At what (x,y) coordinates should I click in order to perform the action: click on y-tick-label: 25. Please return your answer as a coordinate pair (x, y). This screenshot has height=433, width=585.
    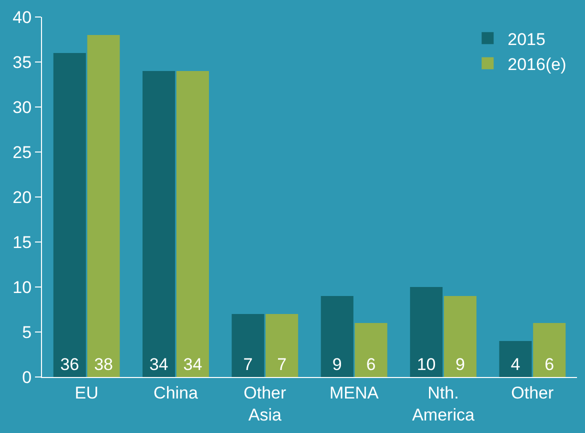
    Looking at the image, I should click on (22, 152).